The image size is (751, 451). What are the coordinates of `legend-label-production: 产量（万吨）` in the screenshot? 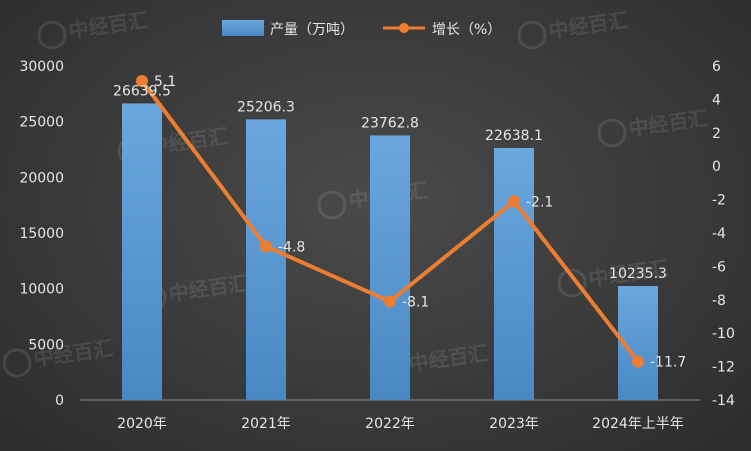 It's located at (312, 30).